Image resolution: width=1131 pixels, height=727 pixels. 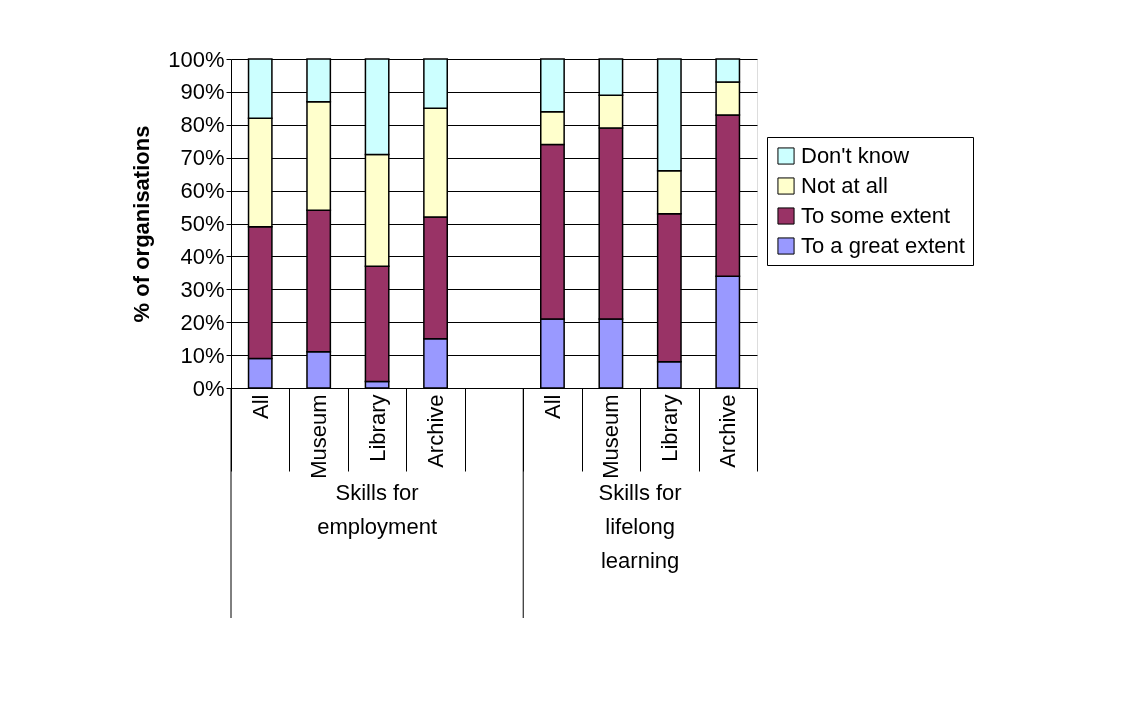 What do you see at coordinates (202, 223) in the screenshot?
I see `y-tick-label: 50%` at bounding box center [202, 223].